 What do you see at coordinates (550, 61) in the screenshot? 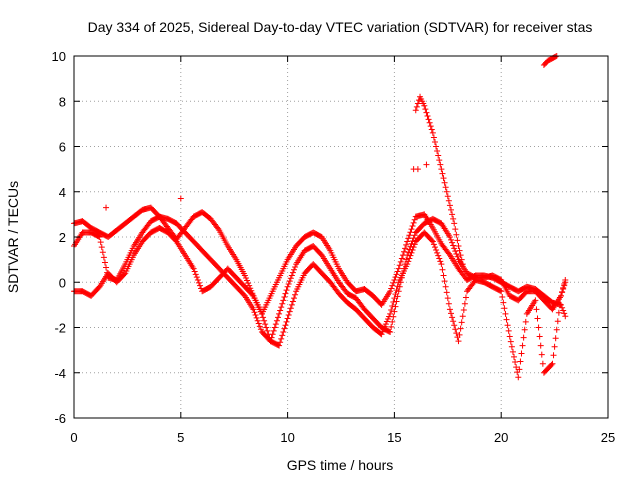
I see `series-track-top` at bounding box center [550, 61].